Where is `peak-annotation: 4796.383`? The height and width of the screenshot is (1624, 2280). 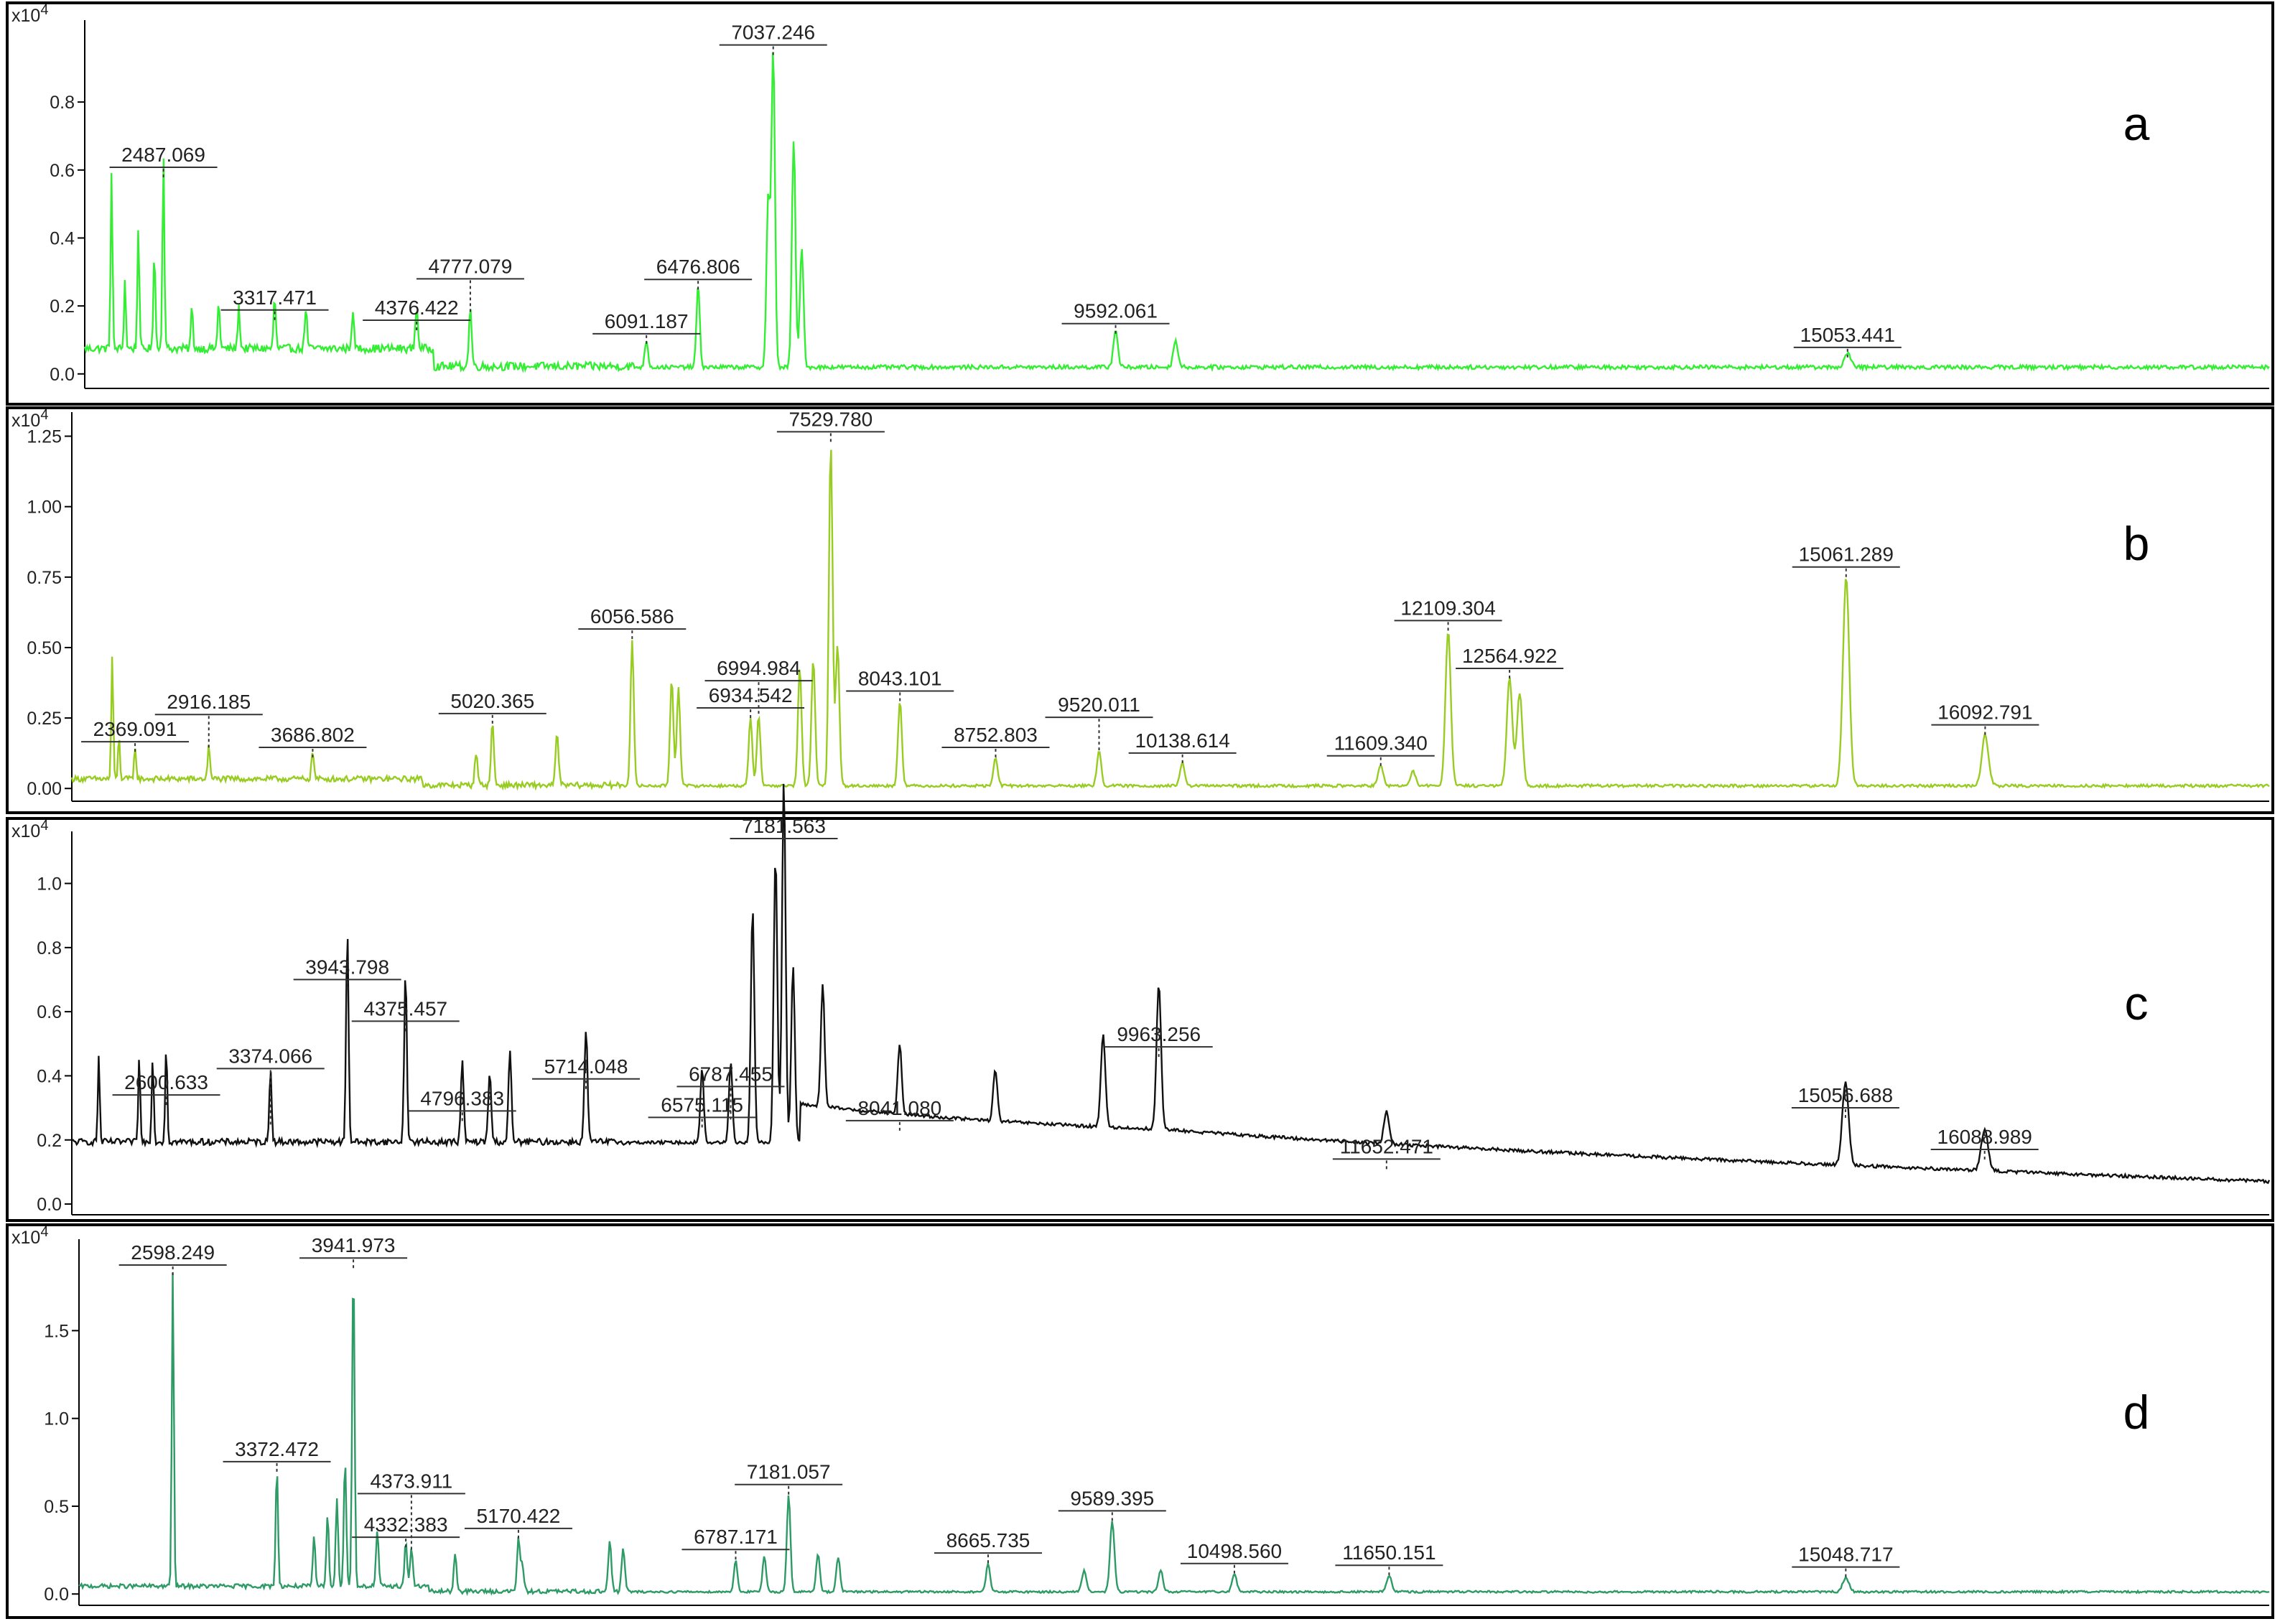
peak-annotation: 4796.383 is located at coordinates (462, 1104).